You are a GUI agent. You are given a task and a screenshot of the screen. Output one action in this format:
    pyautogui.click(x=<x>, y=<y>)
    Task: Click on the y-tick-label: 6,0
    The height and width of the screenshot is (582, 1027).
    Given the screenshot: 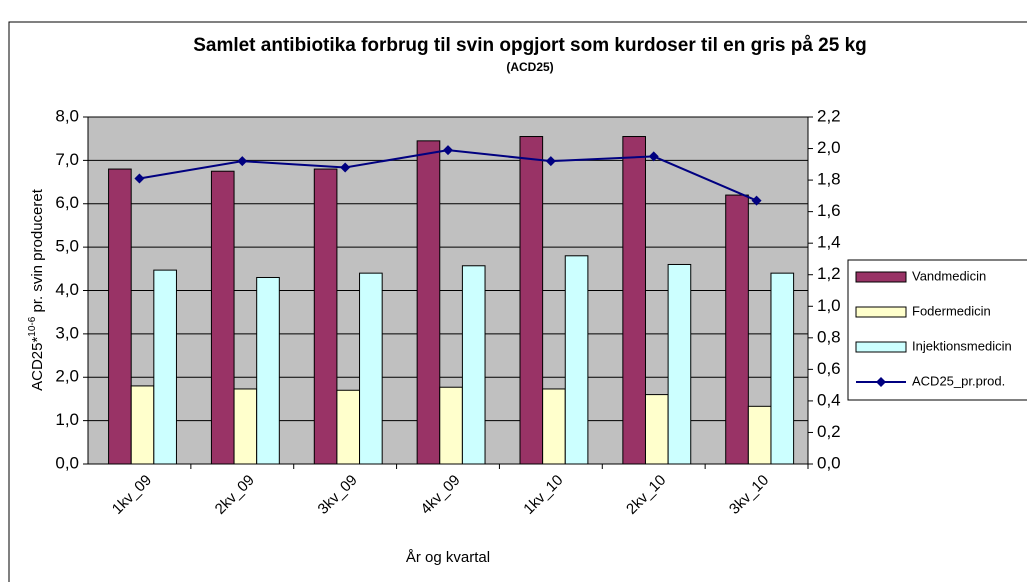 What is the action you would take?
    pyautogui.click(x=67, y=202)
    